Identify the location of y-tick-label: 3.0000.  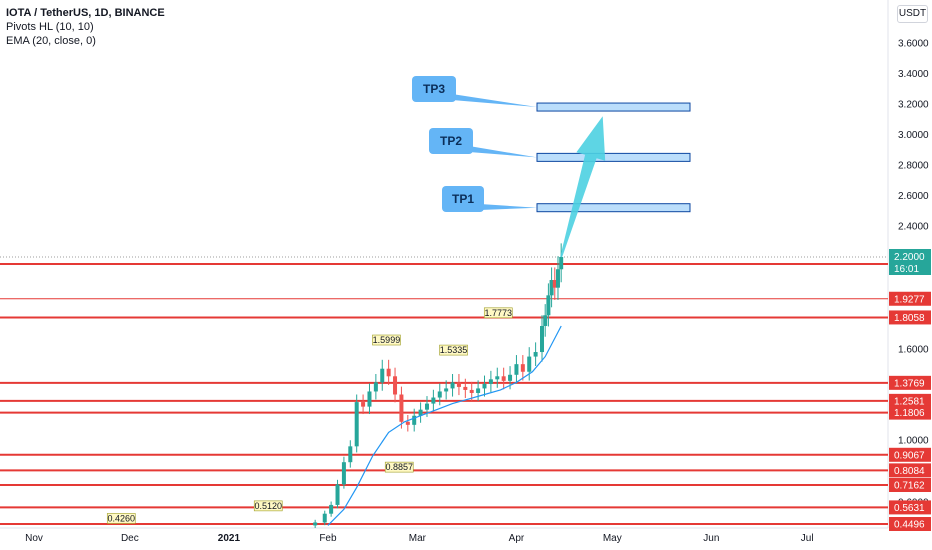
(913, 135).